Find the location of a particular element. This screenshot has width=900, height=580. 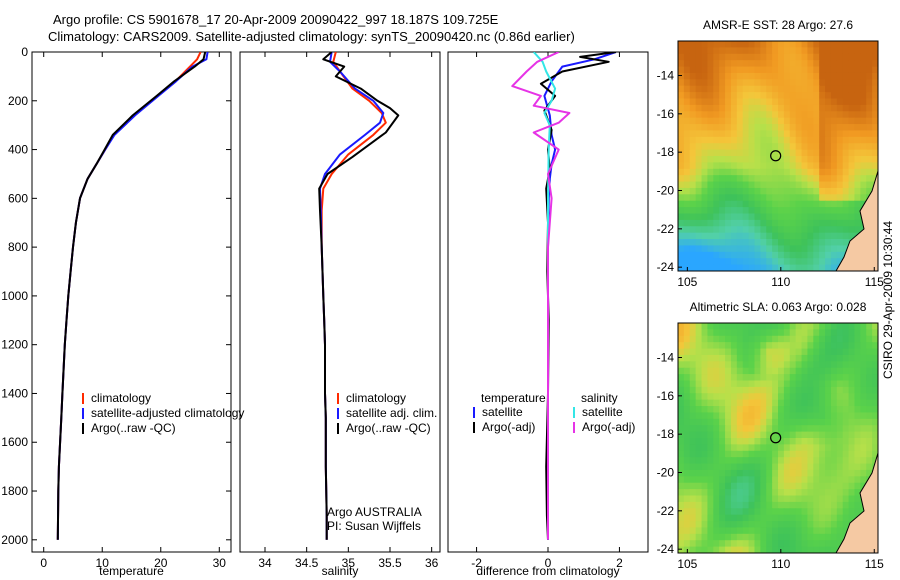

x-tick-label: -2 is located at coordinates (476, 563).